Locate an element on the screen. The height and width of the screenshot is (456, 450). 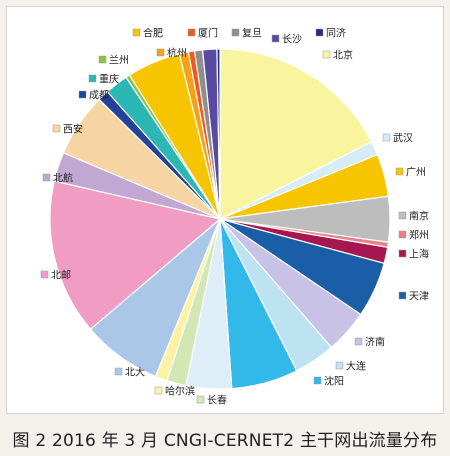
label-text-23: 哈尔滨 is located at coordinates (180, 391).